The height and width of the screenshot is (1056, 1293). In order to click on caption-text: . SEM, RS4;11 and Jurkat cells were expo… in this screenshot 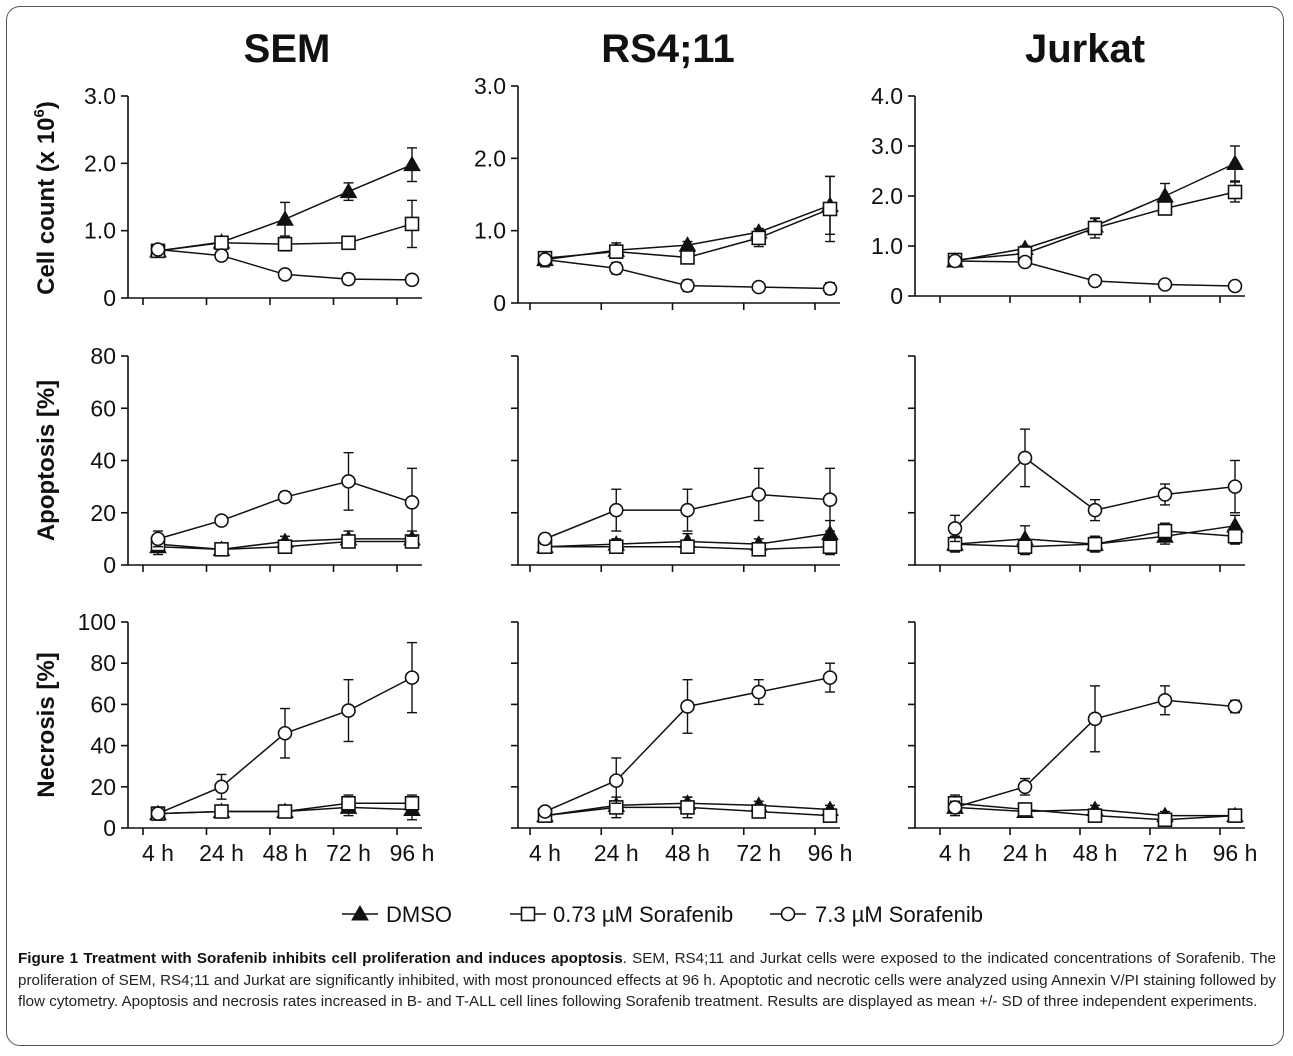, I will do `click(647, 980)`.